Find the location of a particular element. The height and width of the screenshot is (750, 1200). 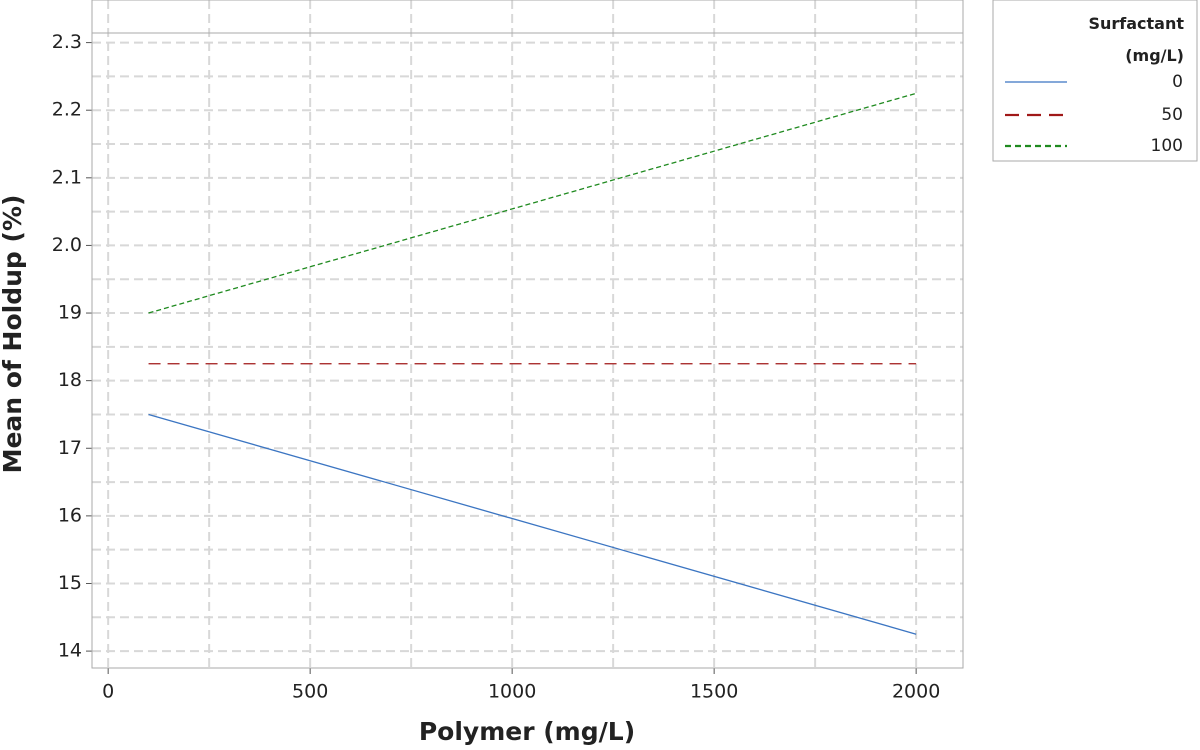

x-tick-label: 1000 is located at coordinates (512, 692).